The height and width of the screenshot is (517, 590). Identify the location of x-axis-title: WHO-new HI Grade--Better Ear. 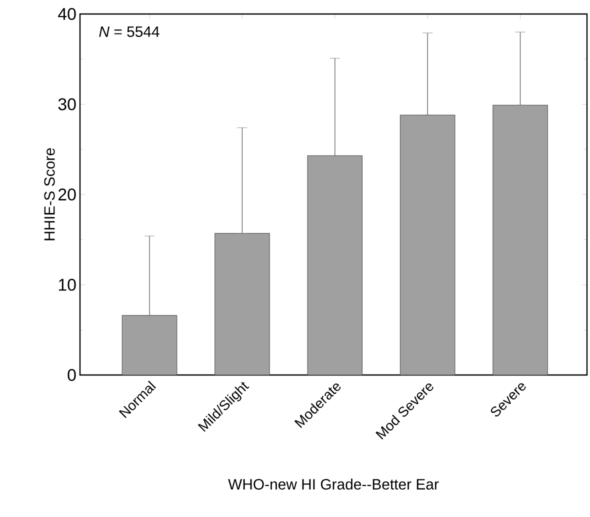
(333, 484).